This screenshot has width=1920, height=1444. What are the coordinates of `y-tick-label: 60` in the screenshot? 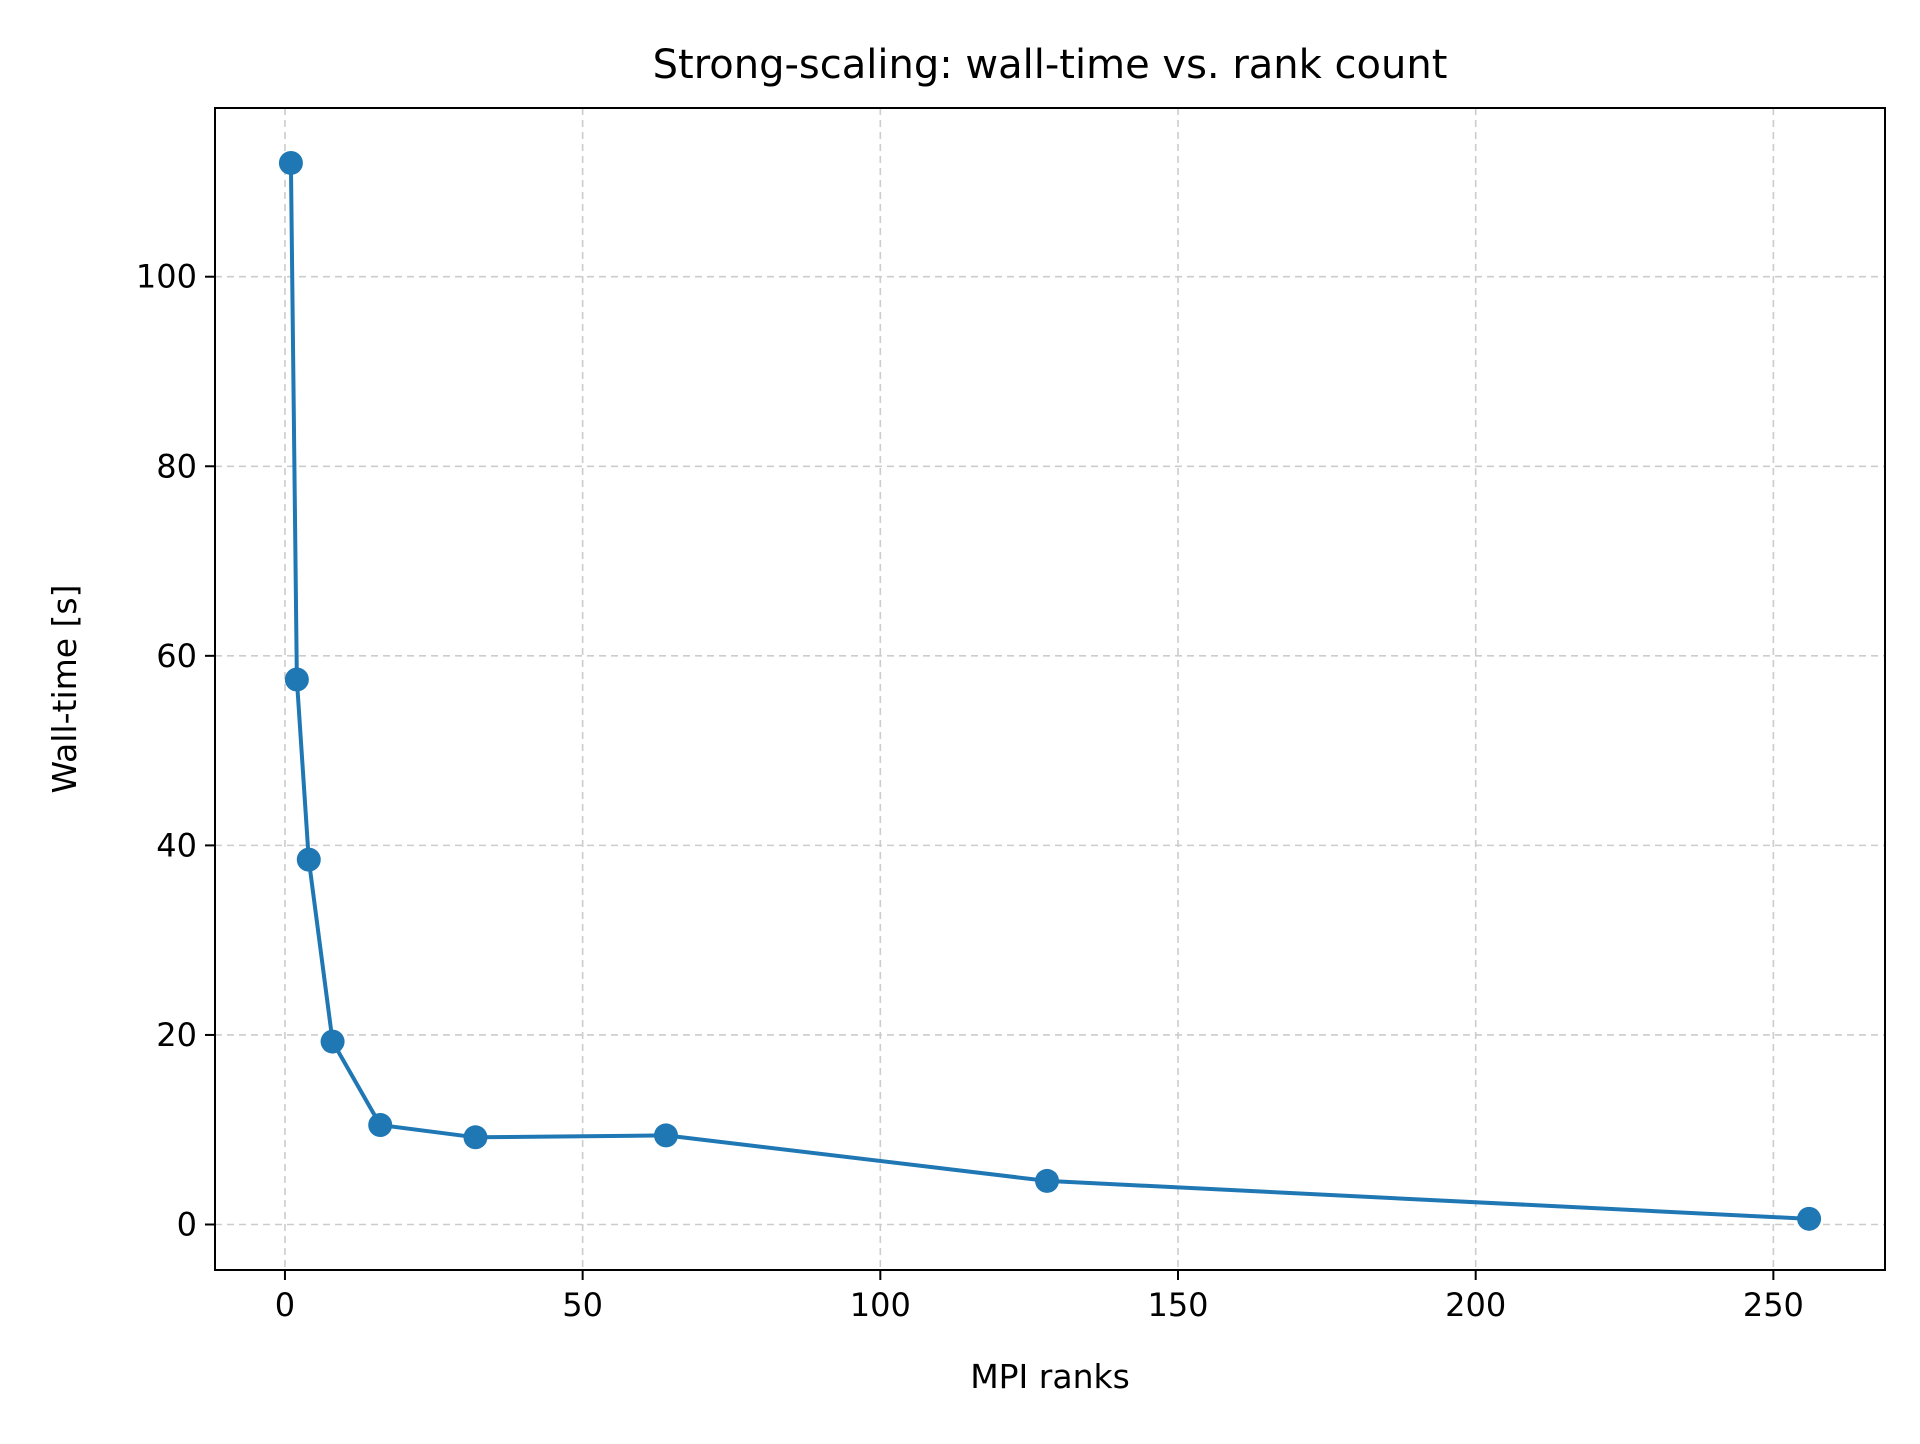 It's located at (176, 656).